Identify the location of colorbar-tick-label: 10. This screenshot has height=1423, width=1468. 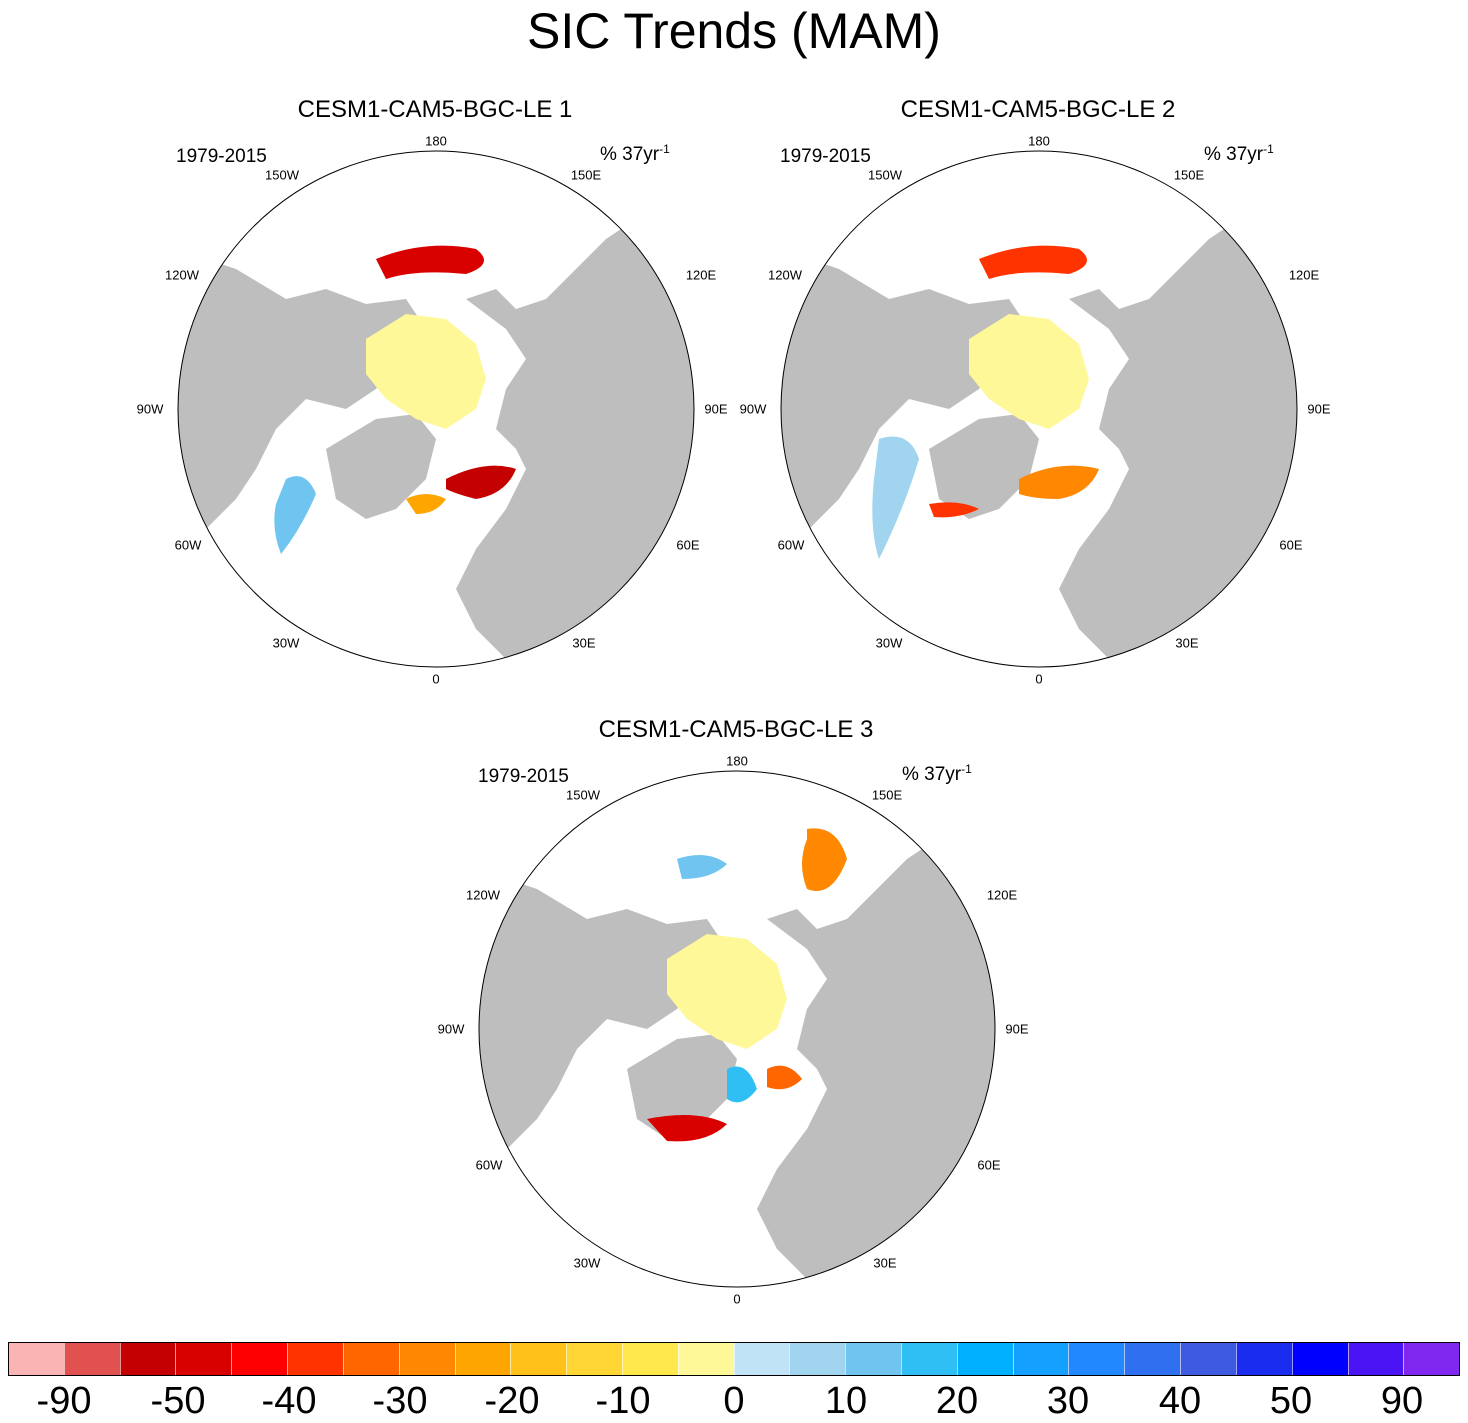
(846, 1401).